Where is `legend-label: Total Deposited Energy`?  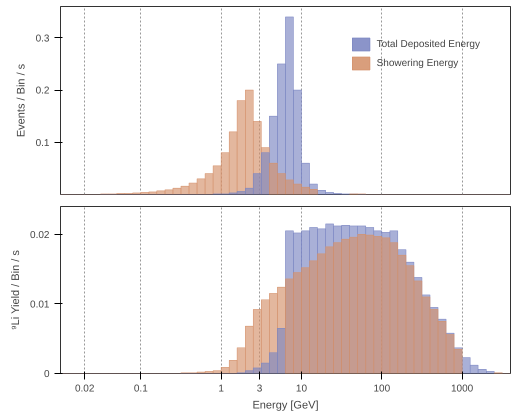
legend-label: Total Deposited Energy is located at coordinates (428, 44).